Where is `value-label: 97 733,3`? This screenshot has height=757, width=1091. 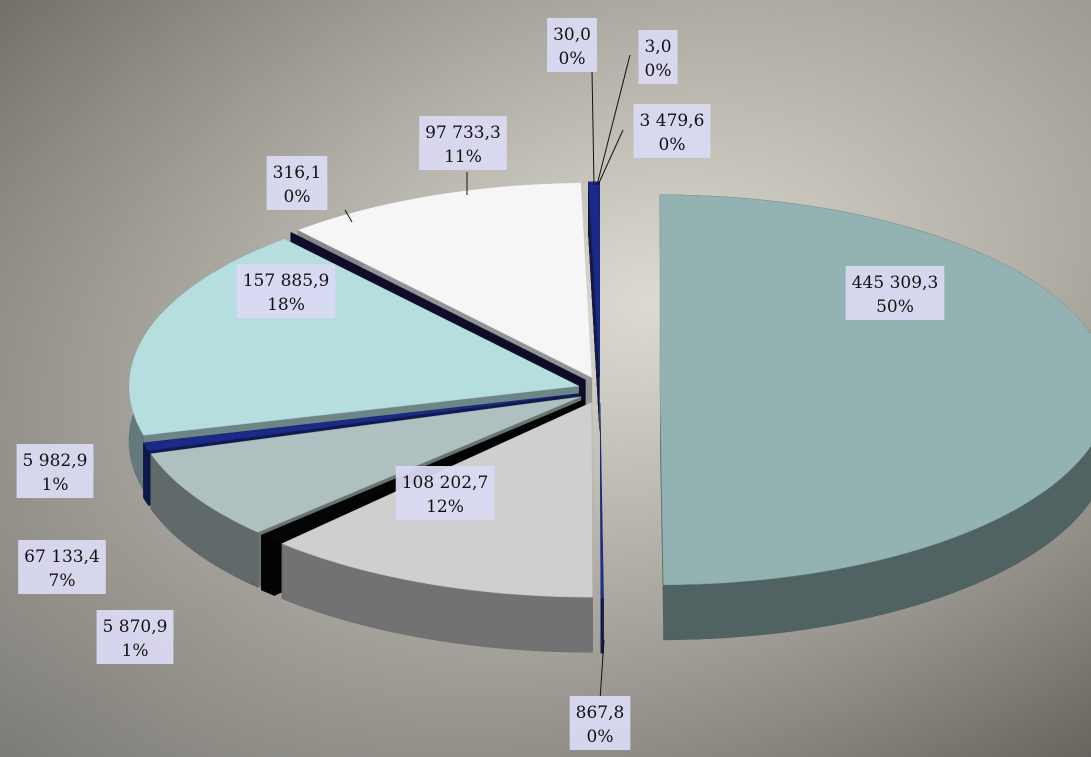 value-label: 97 733,3 is located at coordinates (463, 133).